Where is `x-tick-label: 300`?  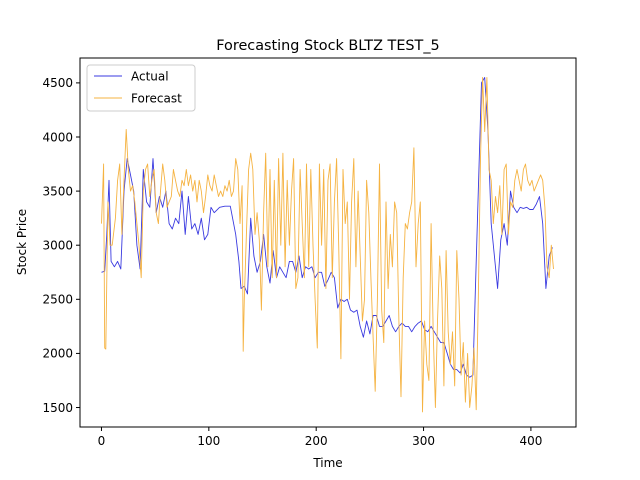
x-tick-label: 300 is located at coordinates (423, 441).